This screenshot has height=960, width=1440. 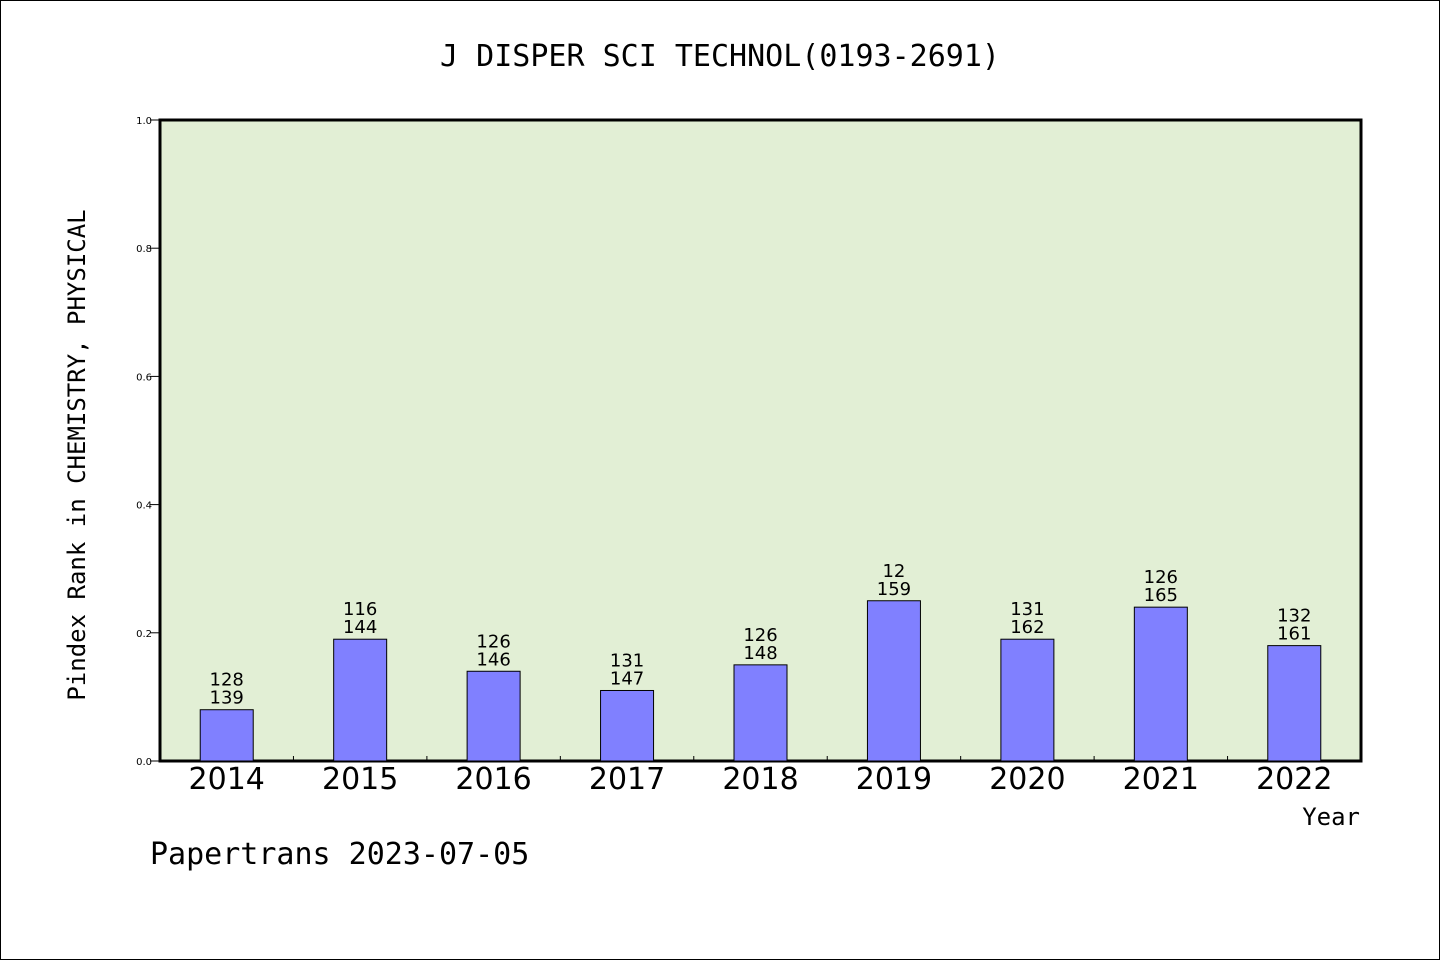 I want to click on bar-label-bottom: 159, so click(x=894, y=589).